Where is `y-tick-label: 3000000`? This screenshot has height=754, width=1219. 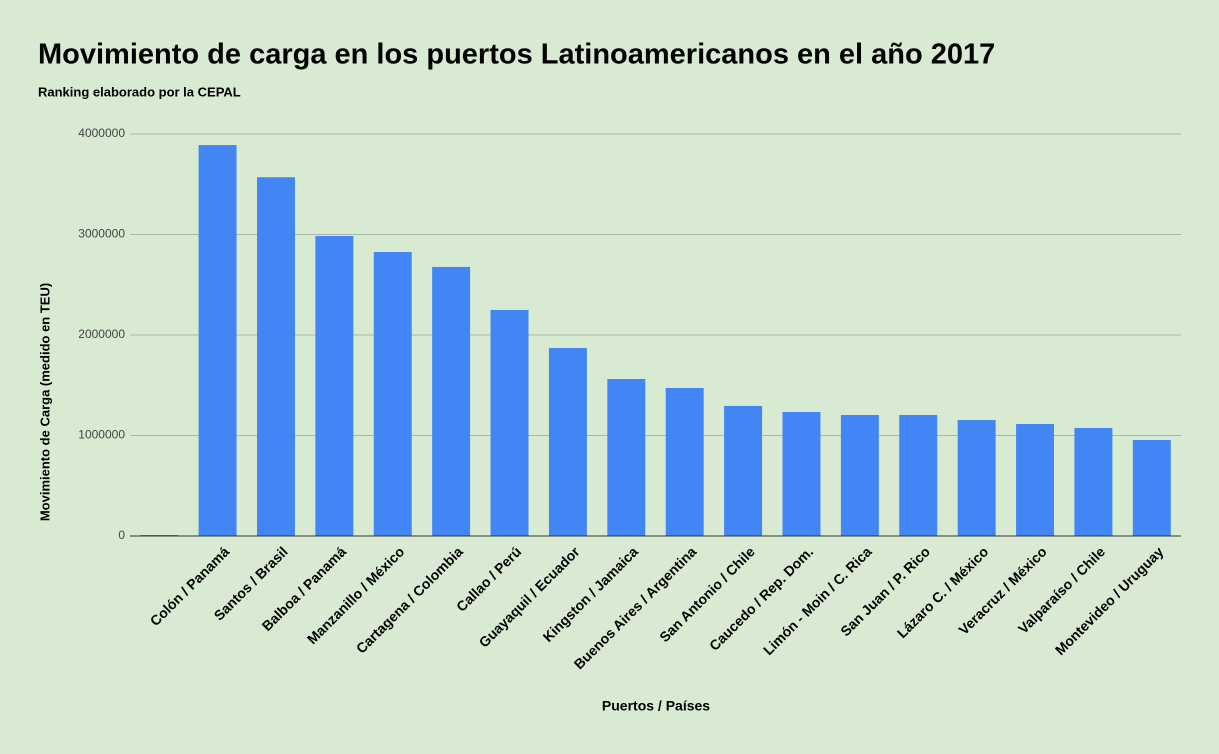
y-tick-label: 3000000 is located at coordinates (101, 234).